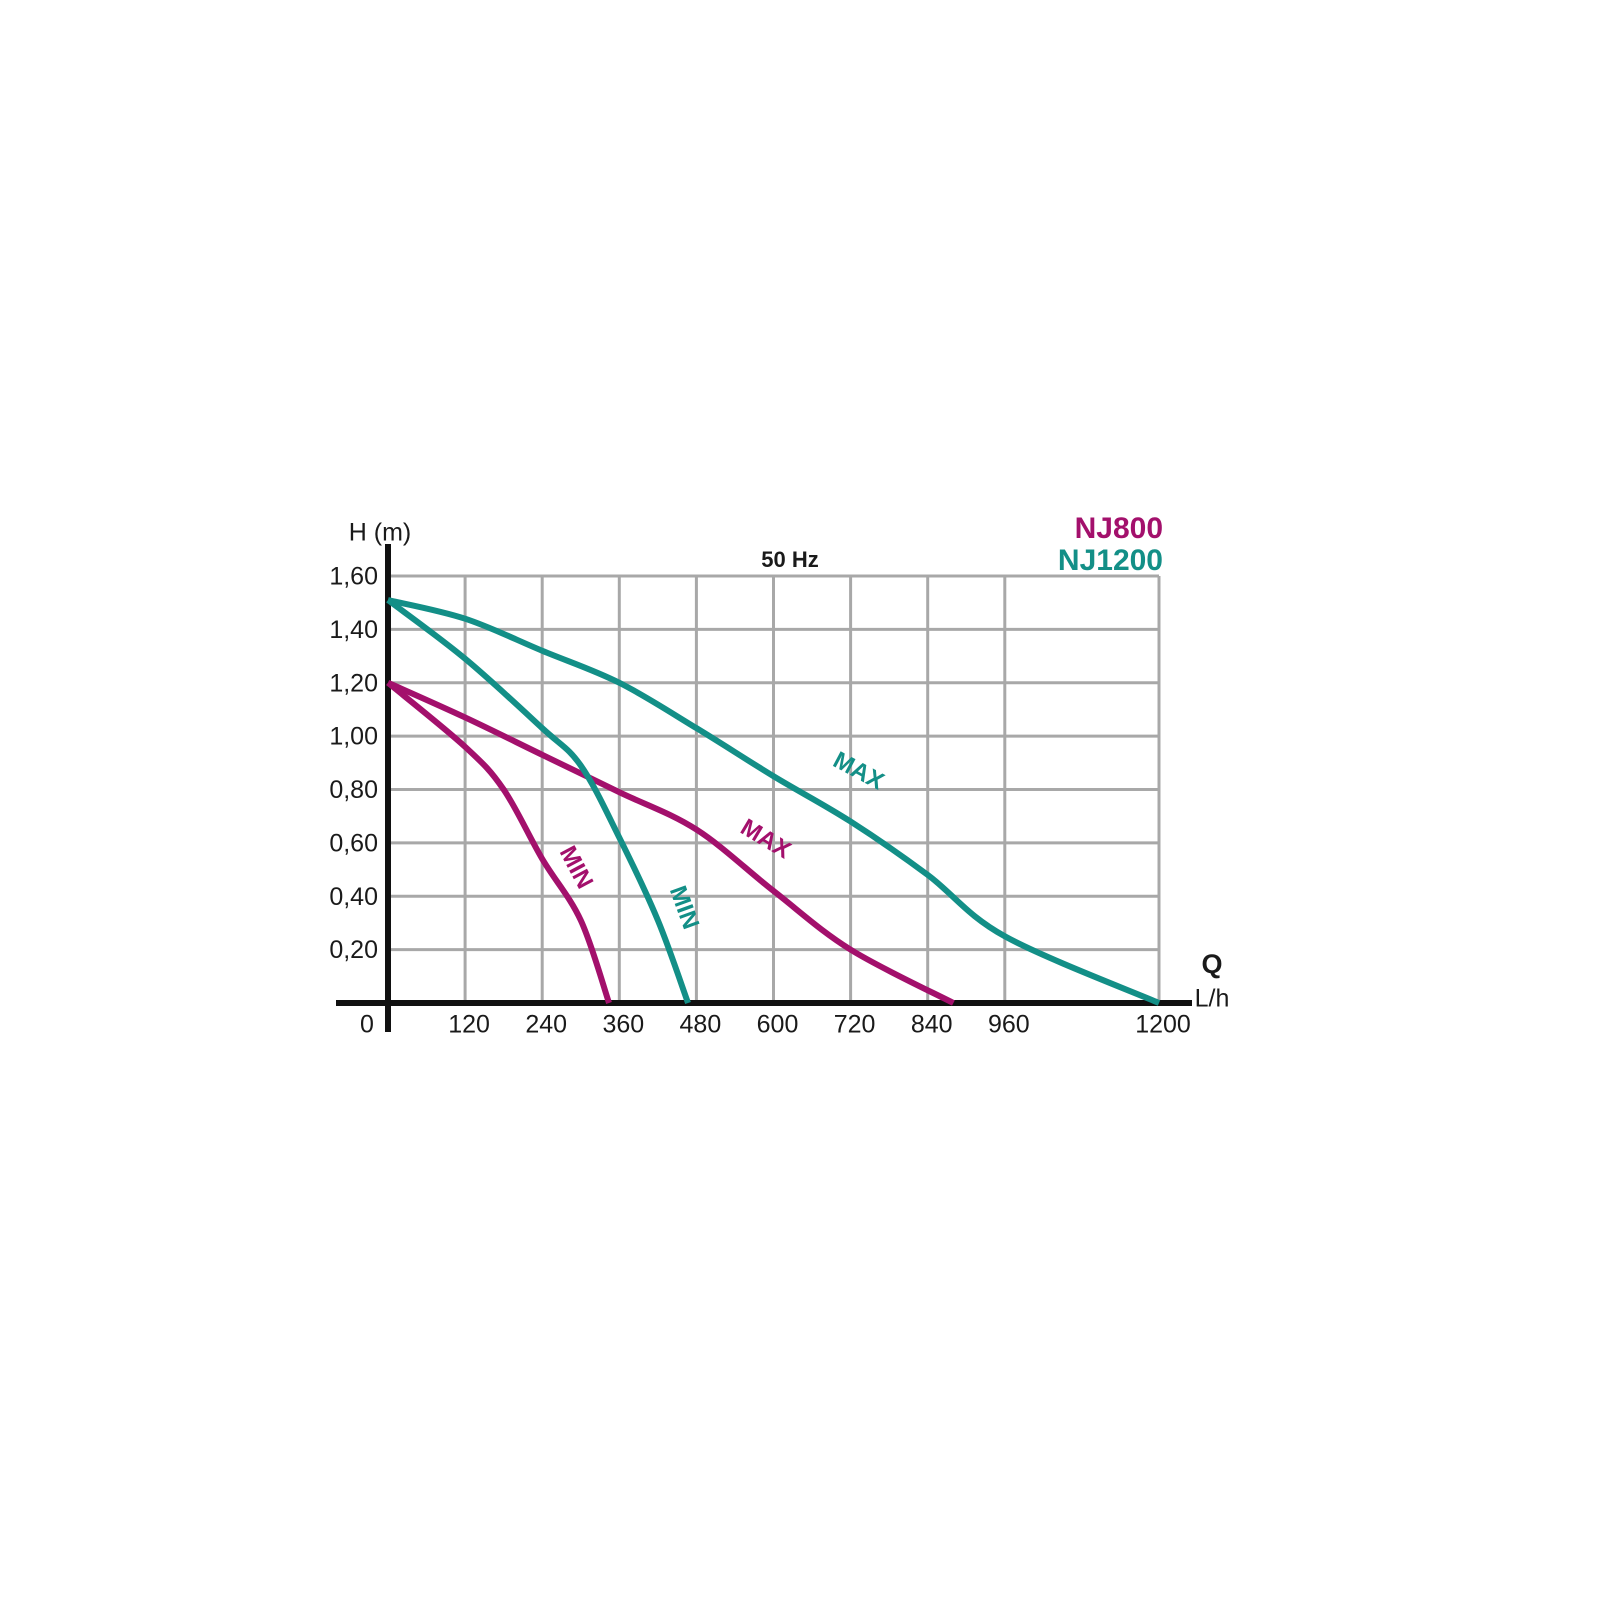 The width and height of the screenshot is (1600, 1600). What do you see at coordinates (546, 1025) in the screenshot?
I see `x-tick-label: 240` at bounding box center [546, 1025].